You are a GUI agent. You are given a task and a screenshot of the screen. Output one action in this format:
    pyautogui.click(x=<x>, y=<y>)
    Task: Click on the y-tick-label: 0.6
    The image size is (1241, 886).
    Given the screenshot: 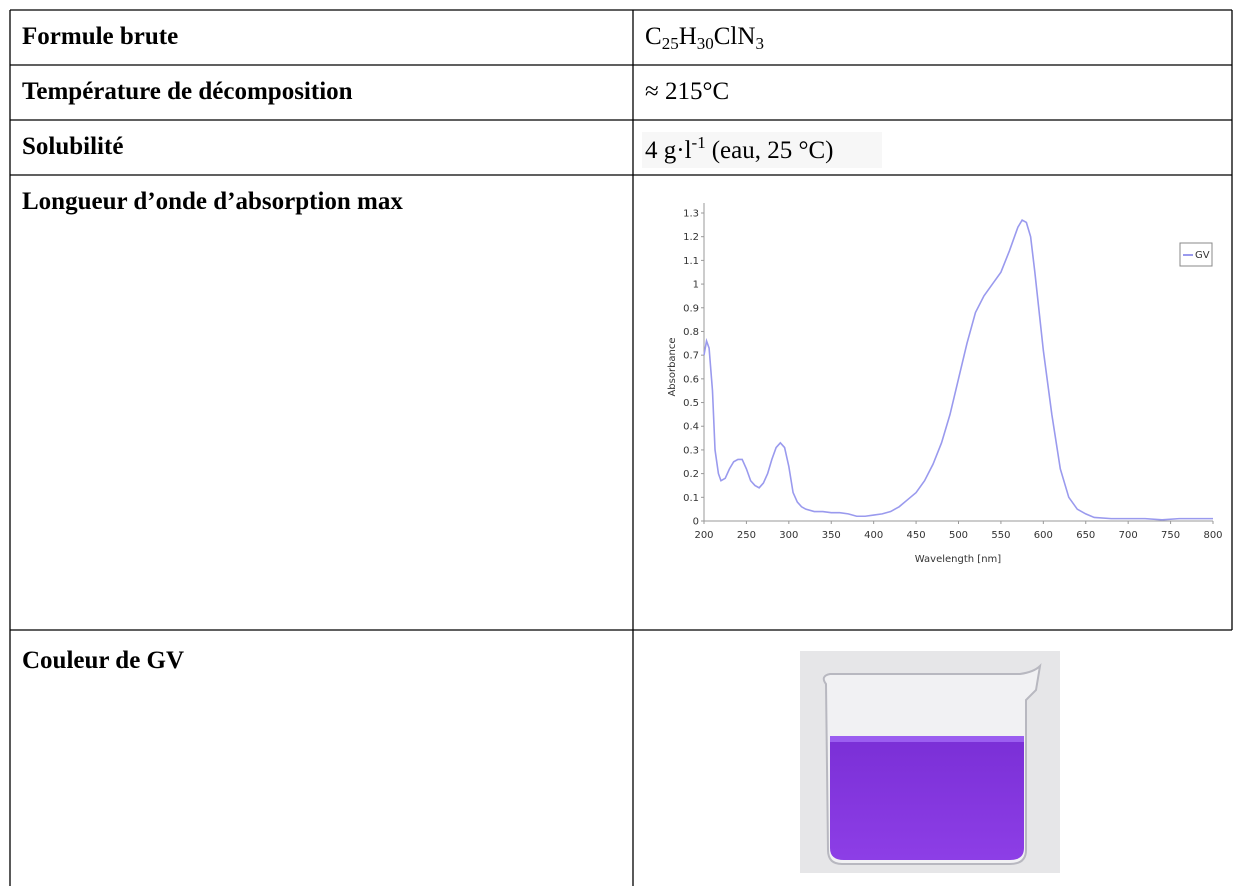 What is the action you would take?
    pyautogui.click(x=691, y=379)
    